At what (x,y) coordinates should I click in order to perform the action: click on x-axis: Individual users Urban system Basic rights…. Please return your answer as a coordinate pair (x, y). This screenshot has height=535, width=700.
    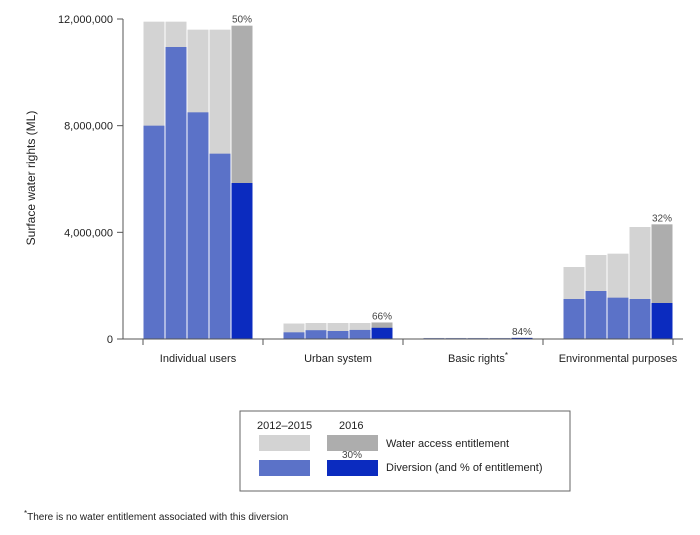
    Looking at the image, I should click on (403, 351).